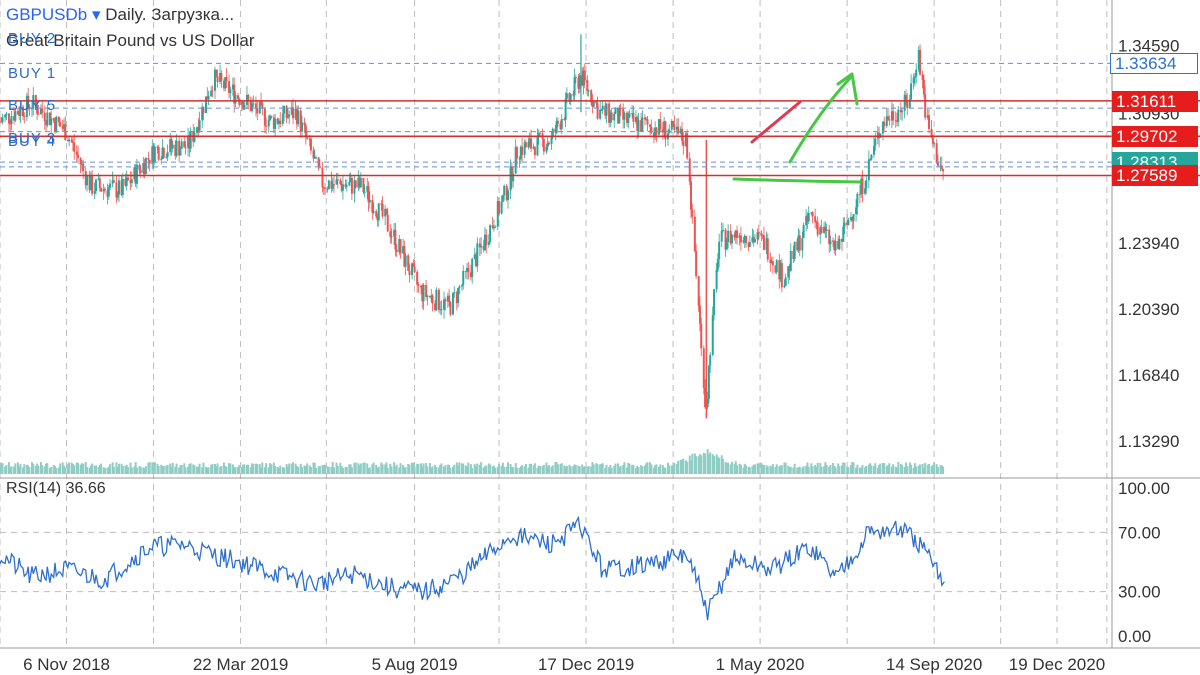 Image resolution: width=1200 pixels, height=675 pixels. Describe the element at coordinates (32, 138) in the screenshot. I see `alert-label-buy-3: BUY 3` at that location.